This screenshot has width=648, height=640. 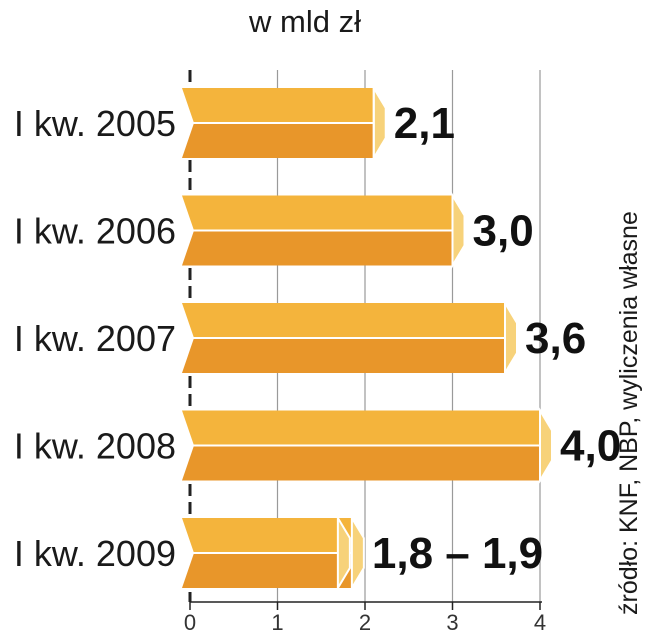 What do you see at coordinates (590, 446) in the screenshot?
I see `value-label: 4,0` at bounding box center [590, 446].